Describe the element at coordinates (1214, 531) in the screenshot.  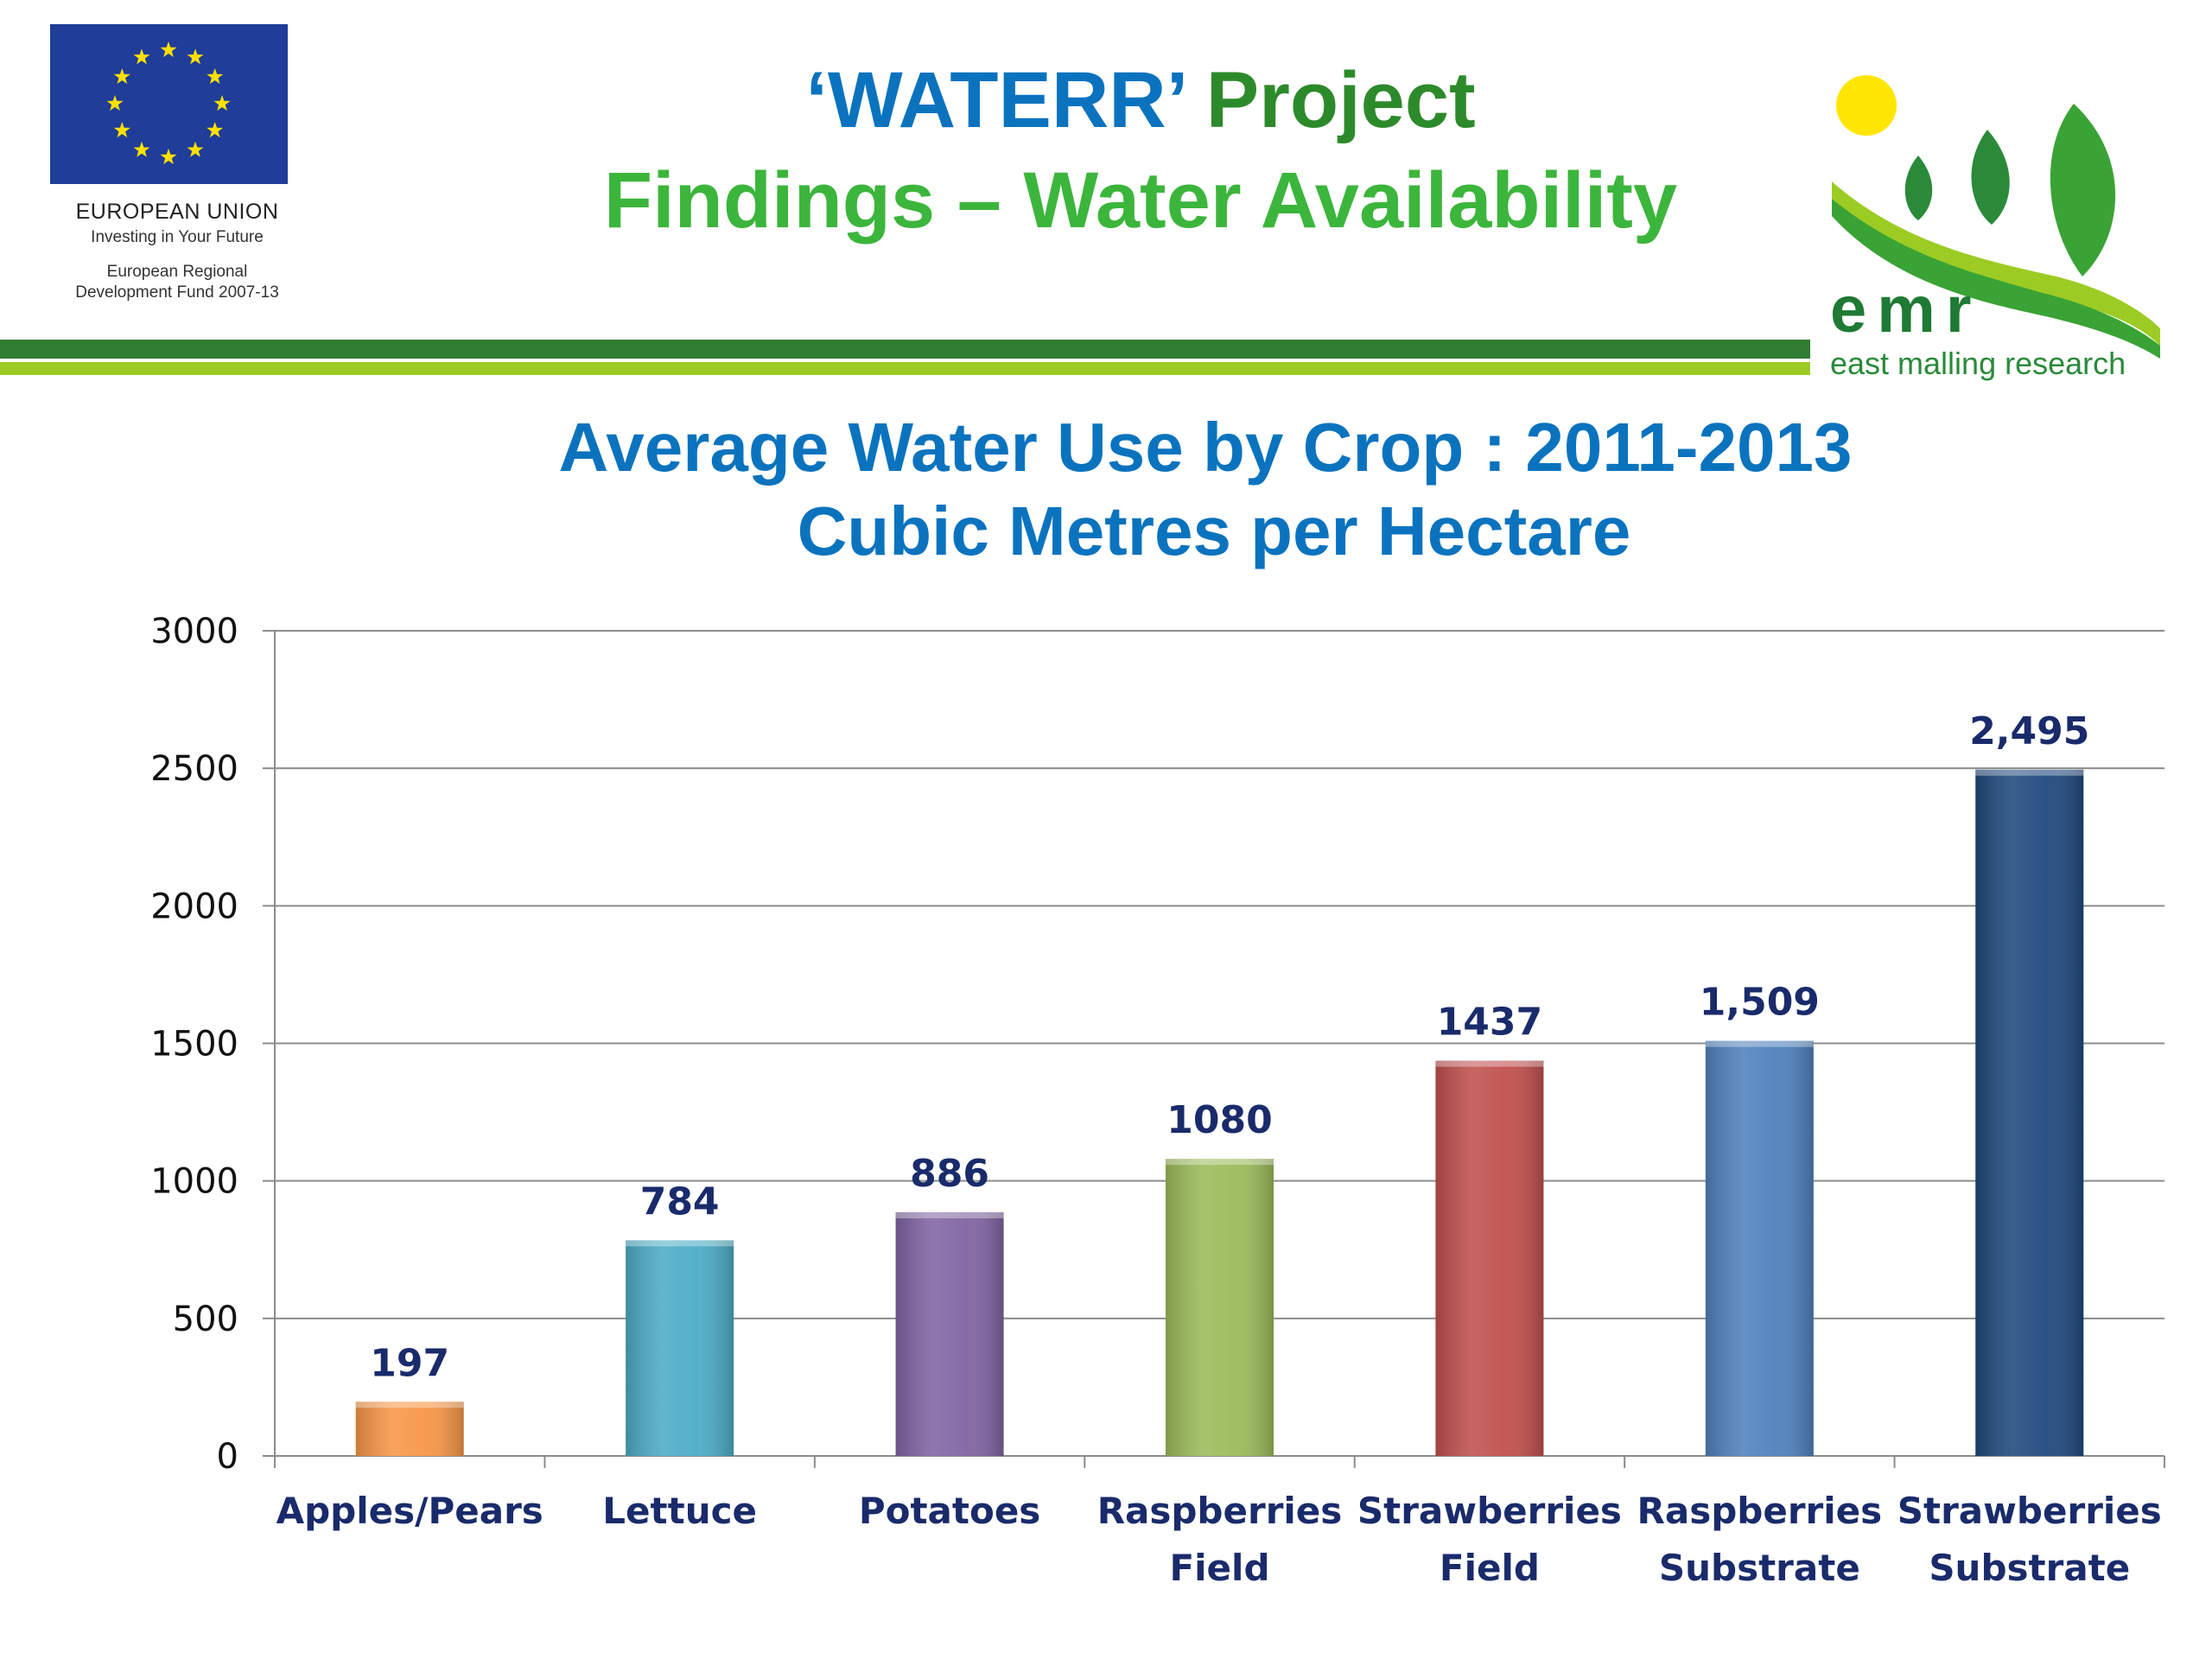
I see `chart-subtitle: Cubic Metres per Hectare` at that location.